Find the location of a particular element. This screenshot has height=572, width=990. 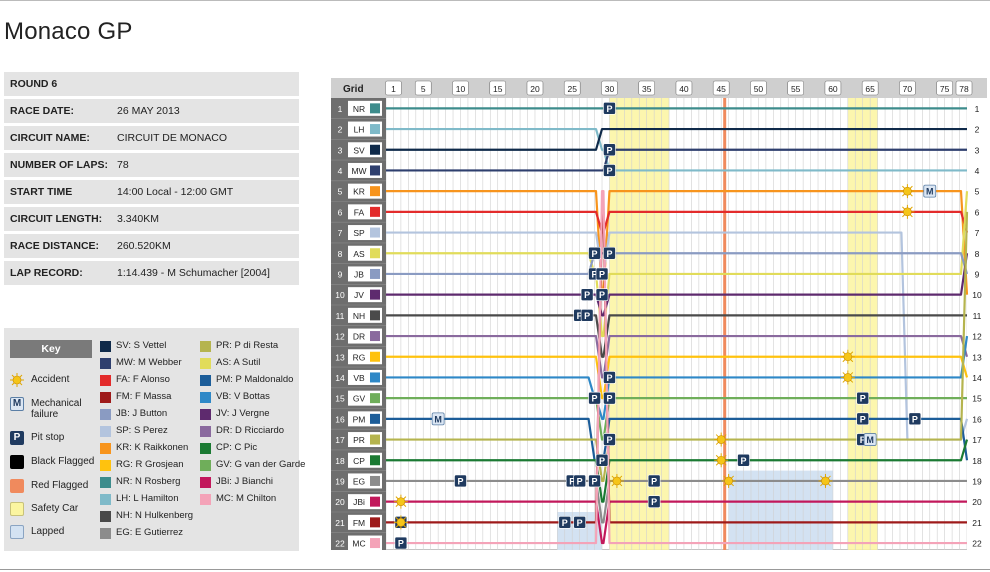

page-title: Monaco GP is located at coordinates (68, 31).